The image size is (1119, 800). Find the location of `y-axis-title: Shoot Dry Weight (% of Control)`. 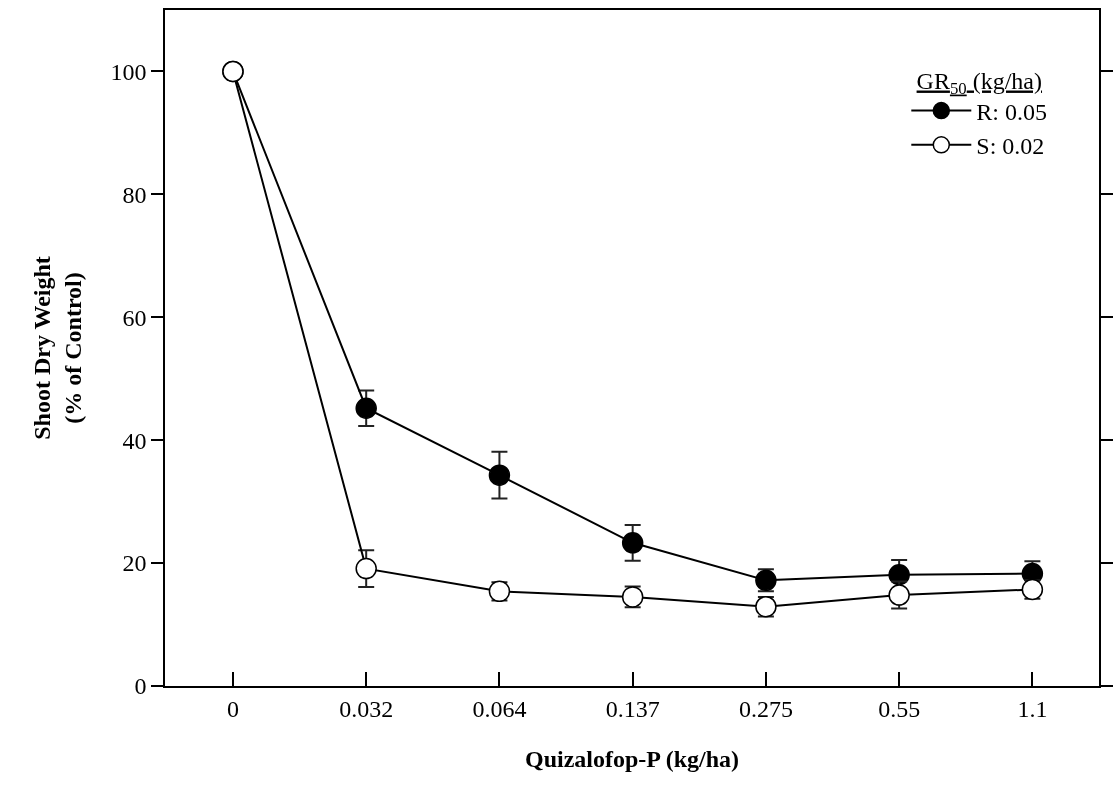

y-axis-title: Shoot Dry Weight (% of Control) is located at coordinates (57, 348).